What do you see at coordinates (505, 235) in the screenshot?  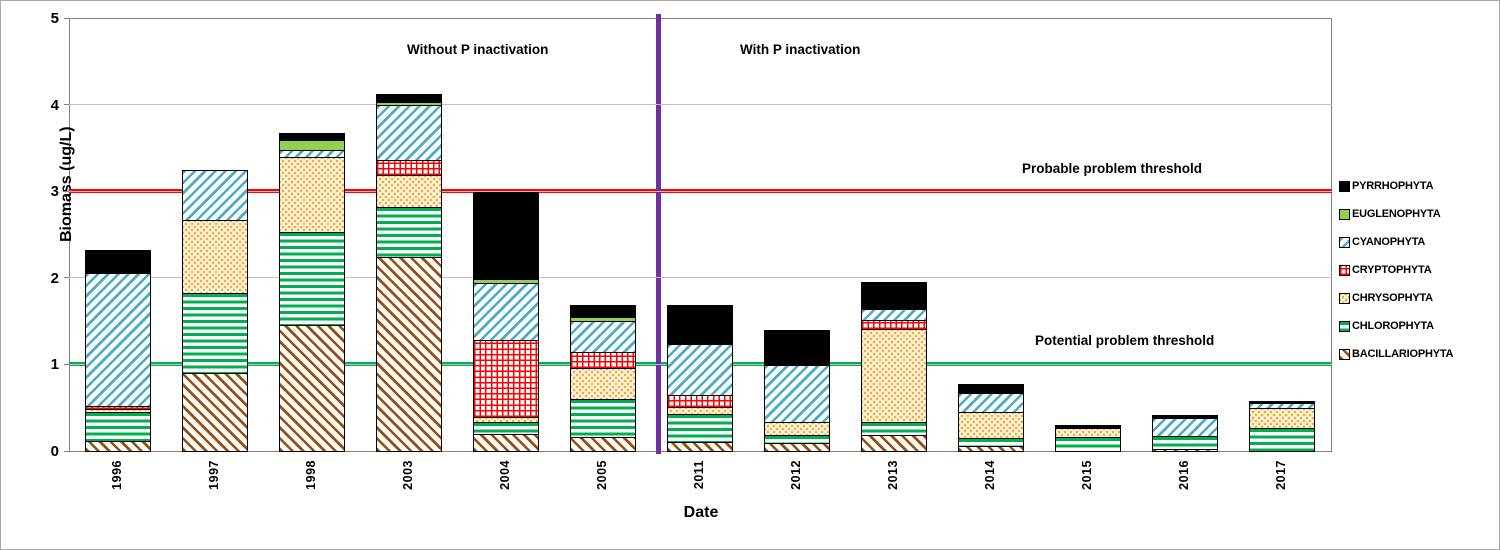 I see `bar-segment-pyrrhophyta-2004` at bounding box center [505, 235].